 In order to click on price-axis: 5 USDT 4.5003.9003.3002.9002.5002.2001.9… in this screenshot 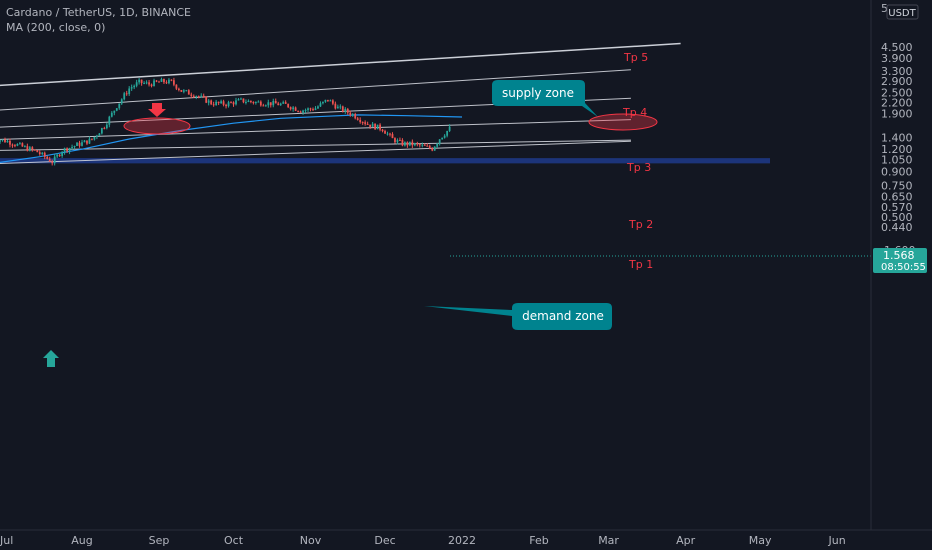, I will do `click(898, 265)`.